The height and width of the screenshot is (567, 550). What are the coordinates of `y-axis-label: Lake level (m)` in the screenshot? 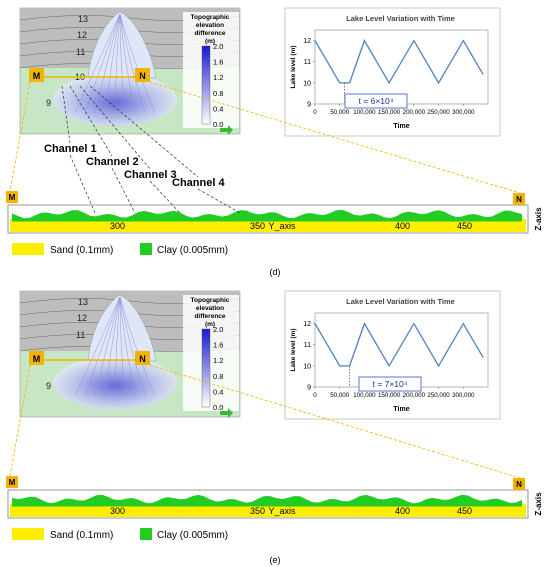 It's located at (293, 67).